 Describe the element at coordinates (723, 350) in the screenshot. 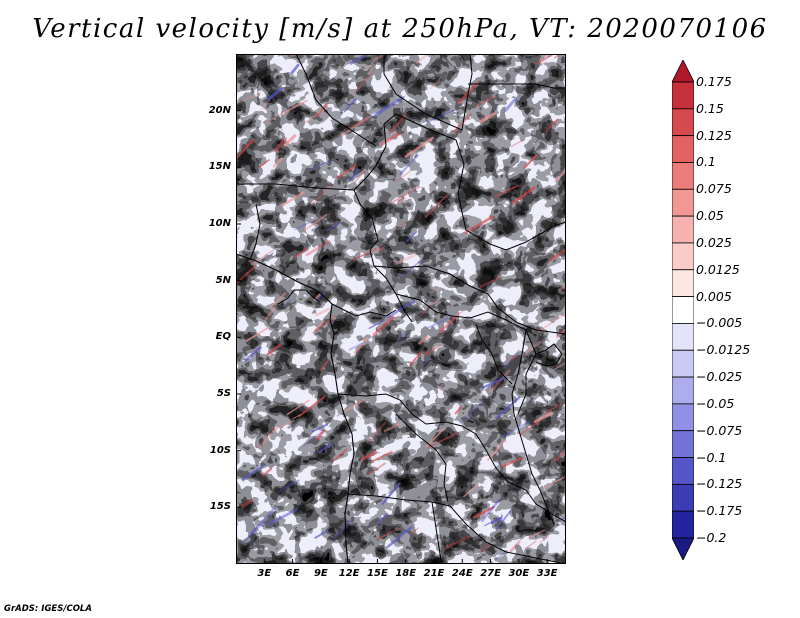

I see `colorbar-tick-label: −0.0125` at that location.